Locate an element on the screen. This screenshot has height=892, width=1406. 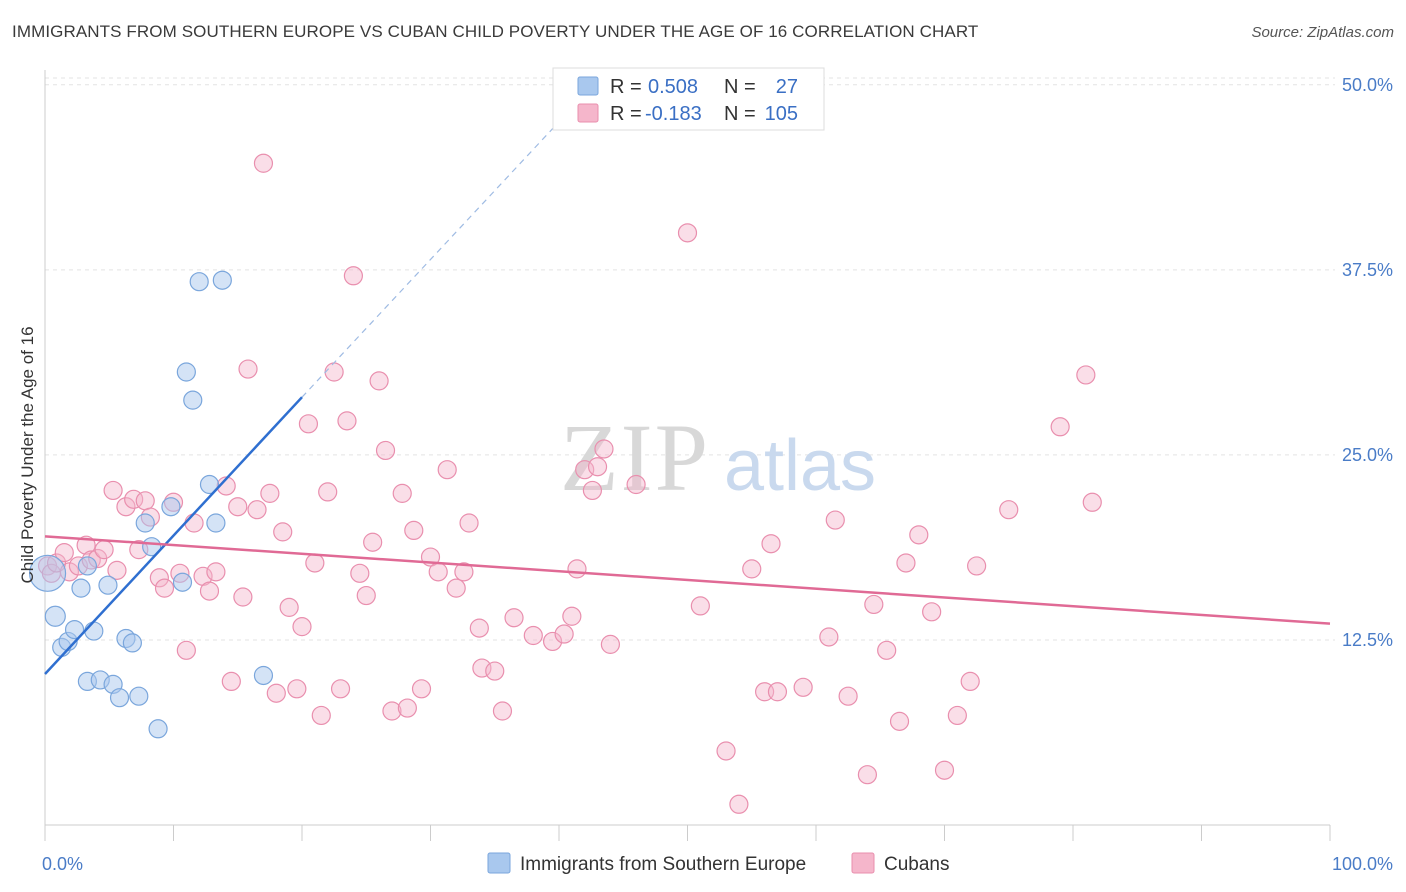
series-legend-swatch-southern-europe is located at coordinates (499, 863).